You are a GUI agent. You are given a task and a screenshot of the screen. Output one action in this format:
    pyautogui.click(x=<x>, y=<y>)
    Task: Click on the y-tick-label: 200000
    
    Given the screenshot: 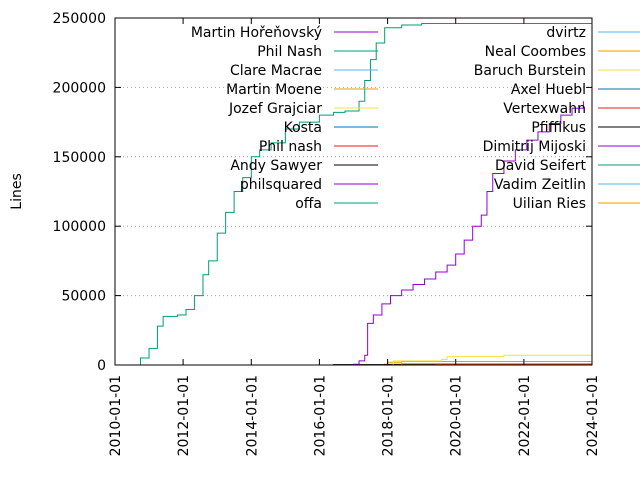 What is the action you would take?
    pyautogui.click(x=79, y=88)
    